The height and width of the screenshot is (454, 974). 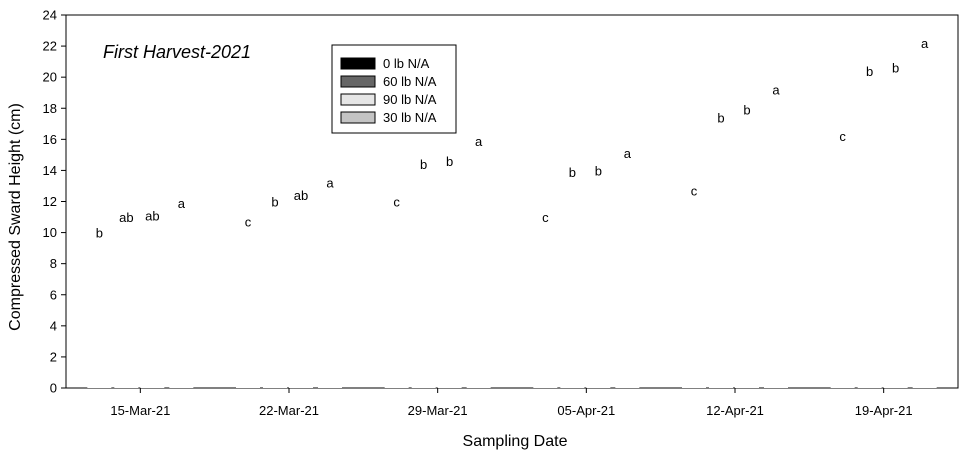 I want to click on x-tick-label: 19-Apr-21, so click(x=884, y=410).